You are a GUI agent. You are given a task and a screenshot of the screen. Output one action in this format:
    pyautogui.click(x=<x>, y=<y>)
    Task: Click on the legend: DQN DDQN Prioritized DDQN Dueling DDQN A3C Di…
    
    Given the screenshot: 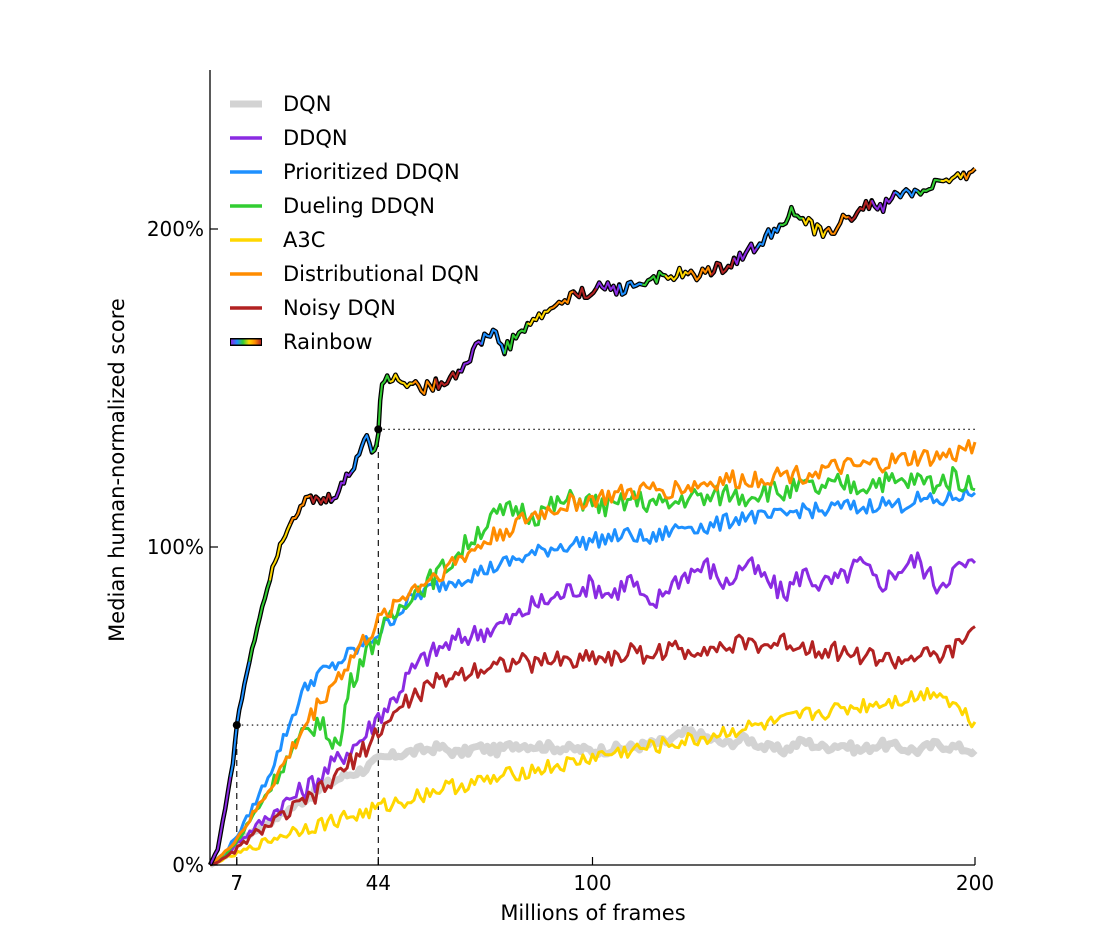 What is the action you would take?
    pyautogui.click(x=354, y=223)
    